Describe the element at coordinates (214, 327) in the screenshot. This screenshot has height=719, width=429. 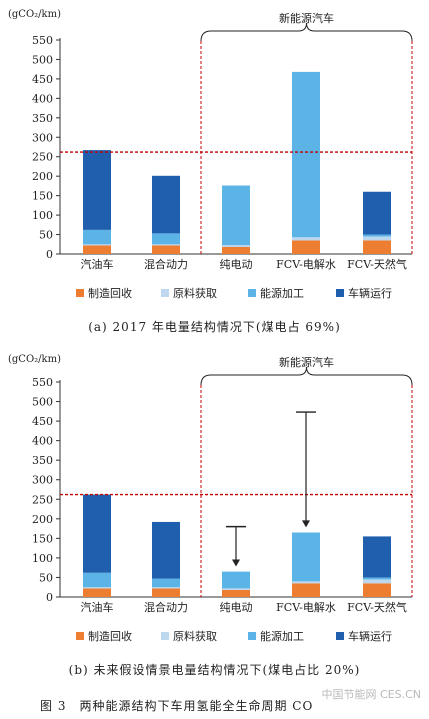
I see `caption-a: (a) 2017 年电量结构情况下(煤电占 69%)` at that location.